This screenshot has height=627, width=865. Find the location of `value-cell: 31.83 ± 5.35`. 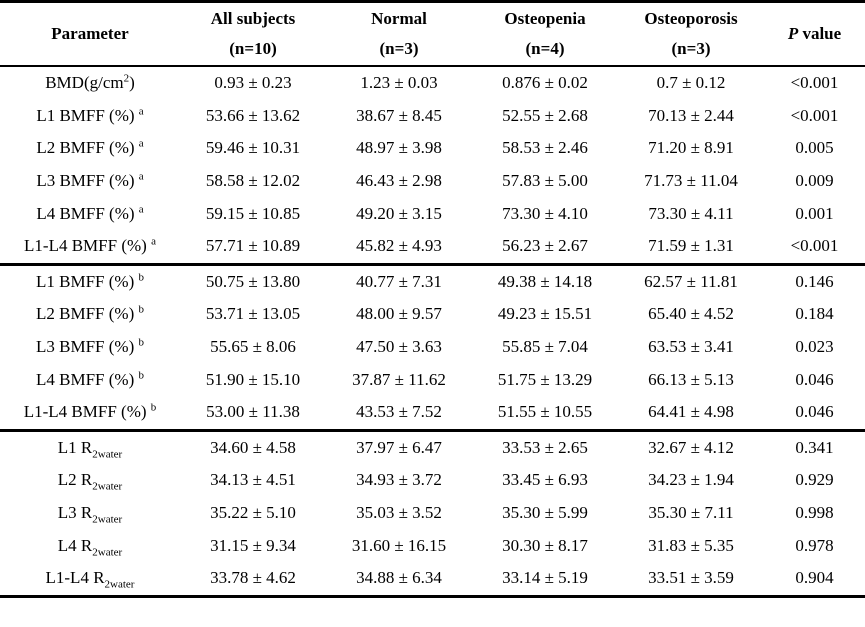

value-cell: 31.83 ± 5.35 is located at coordinates (691, 545).